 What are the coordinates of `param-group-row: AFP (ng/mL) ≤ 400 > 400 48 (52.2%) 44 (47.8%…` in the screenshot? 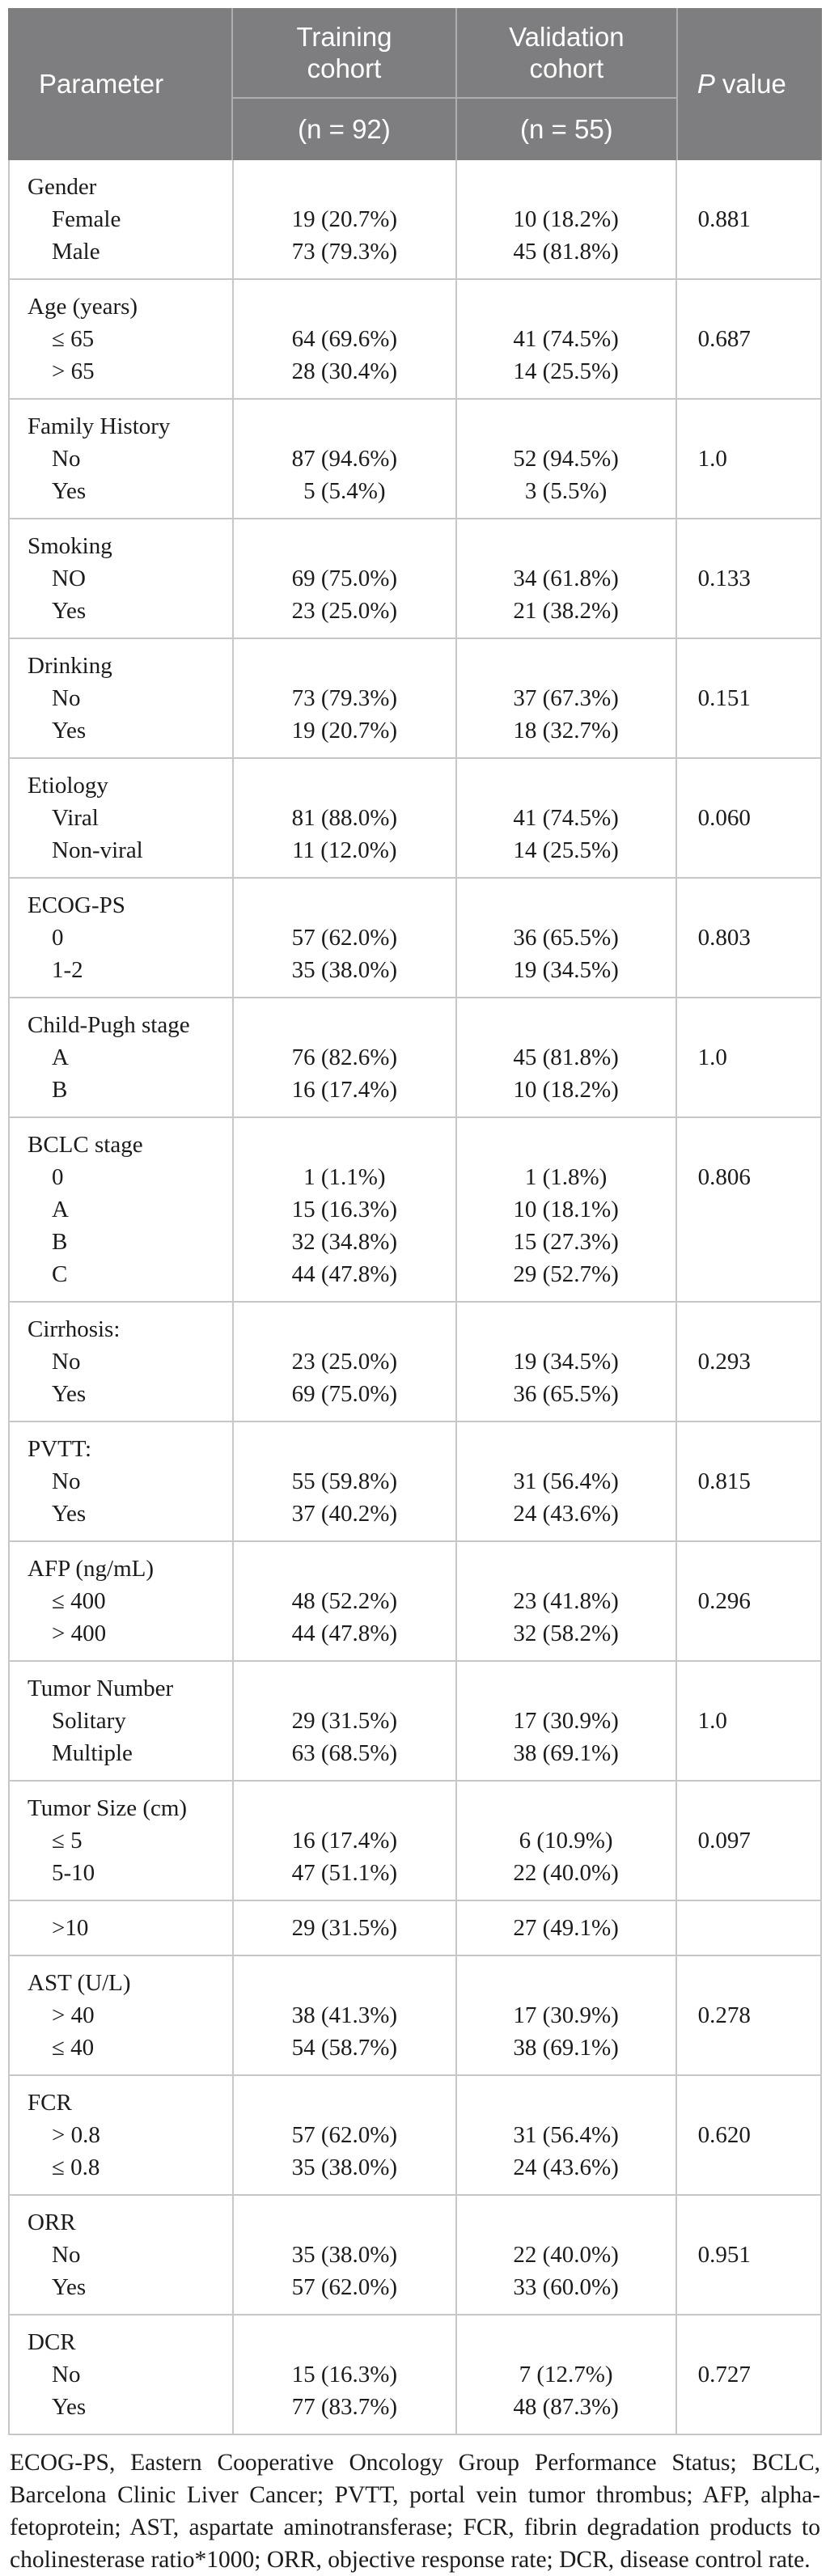 It's located at (415, 1602).